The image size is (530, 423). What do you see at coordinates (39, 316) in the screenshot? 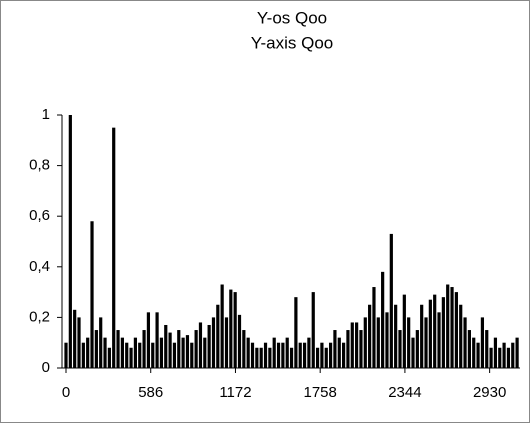
I see `y-tick-label: 0,2` at bounding box center [39, 316].